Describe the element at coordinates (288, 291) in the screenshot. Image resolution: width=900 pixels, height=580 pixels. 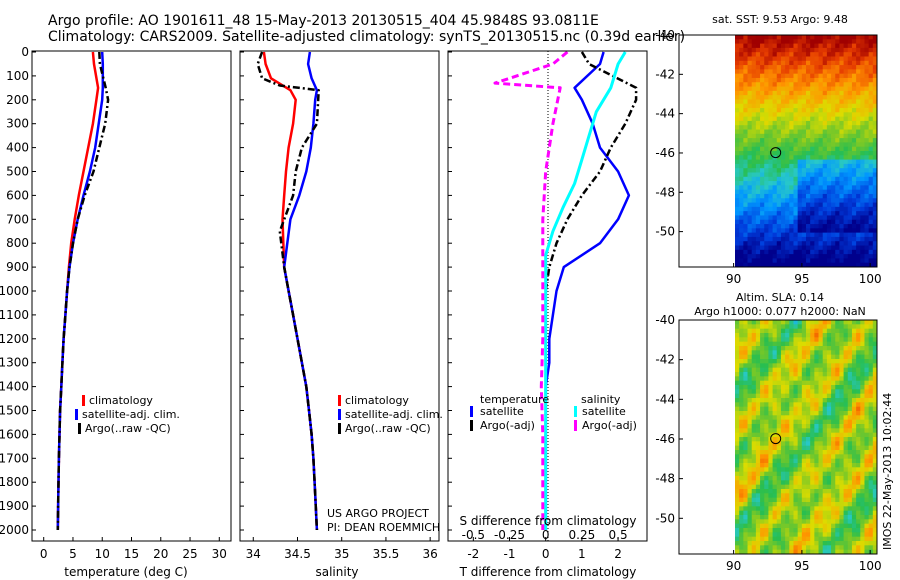
I see `series-line-argo-raw-qc` at that location.